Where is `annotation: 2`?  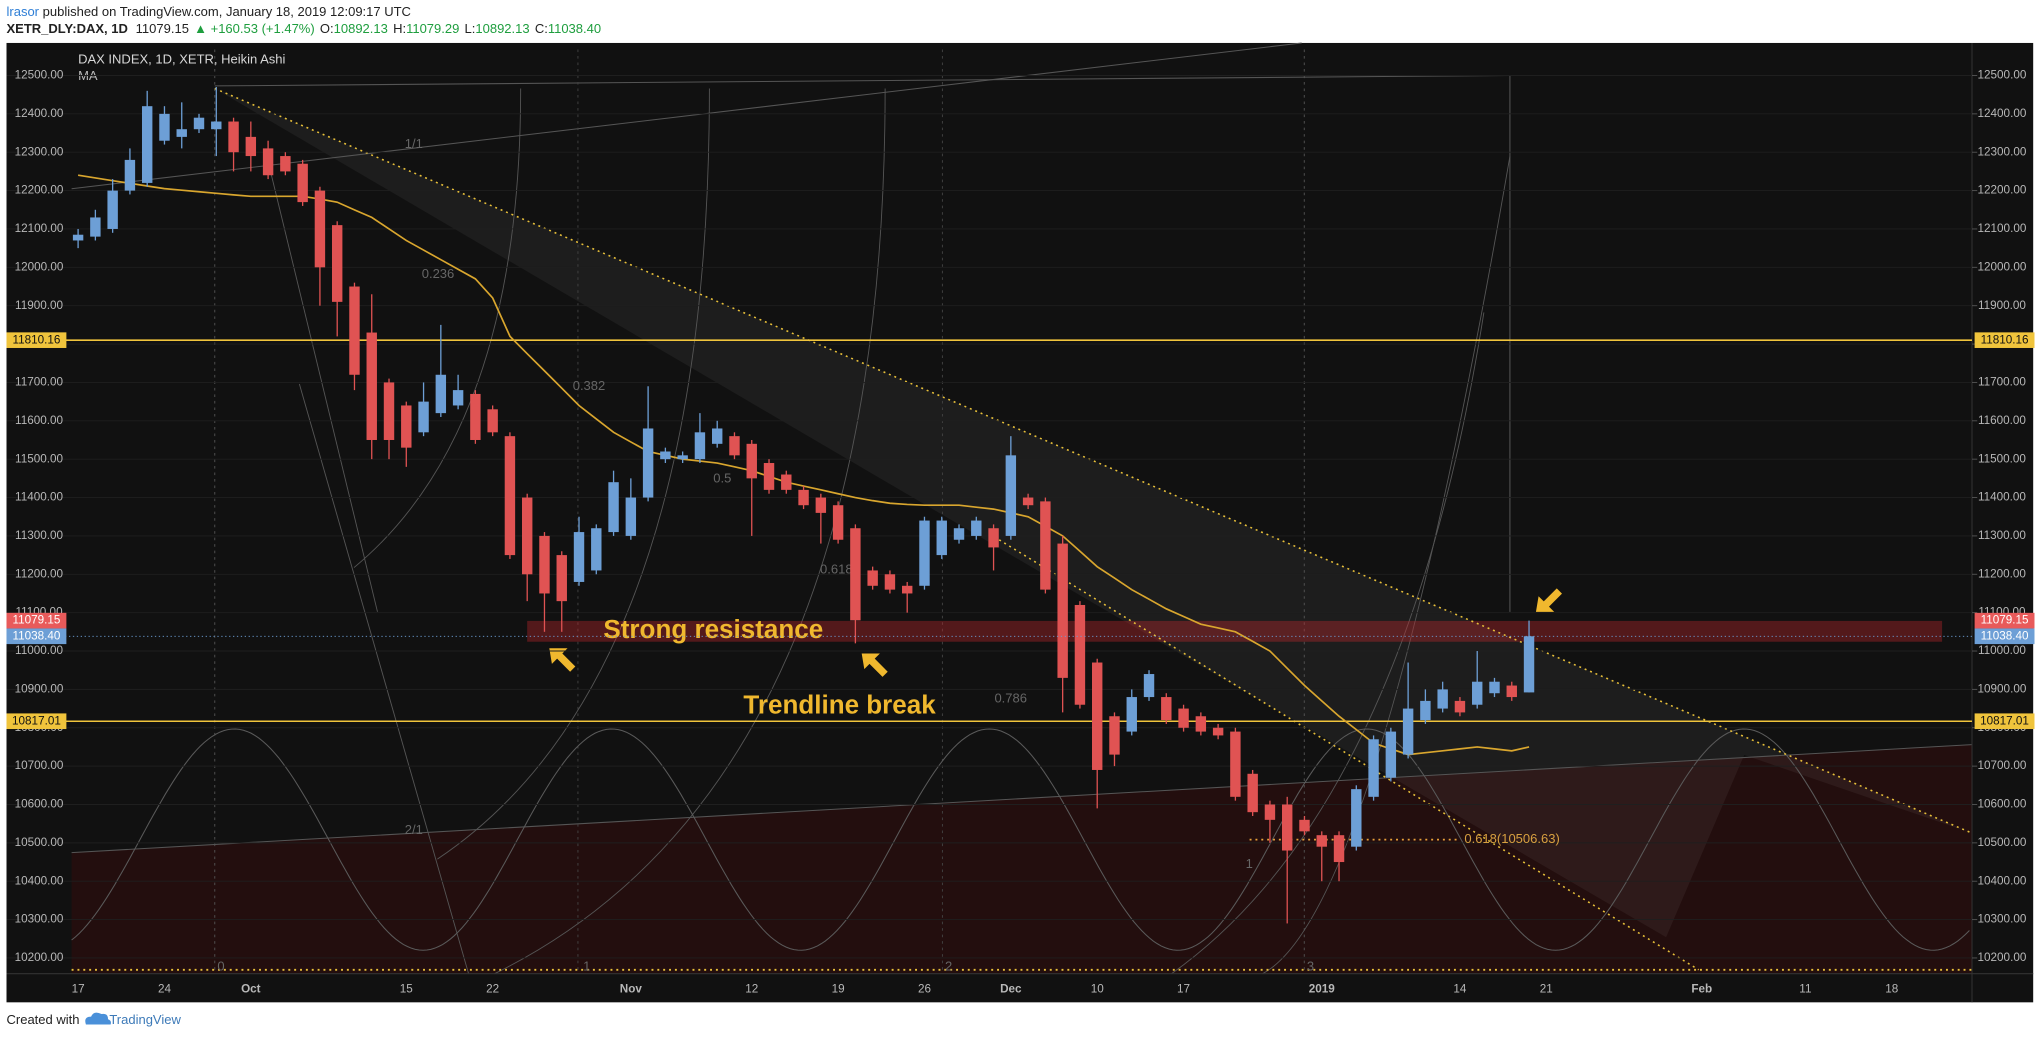
annotation: 2 is located at coordinates (948, 966).